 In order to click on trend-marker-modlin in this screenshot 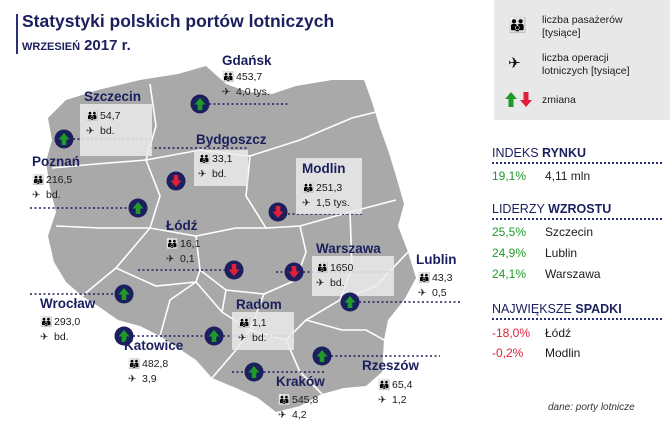, I will do `click(278, 212)`.